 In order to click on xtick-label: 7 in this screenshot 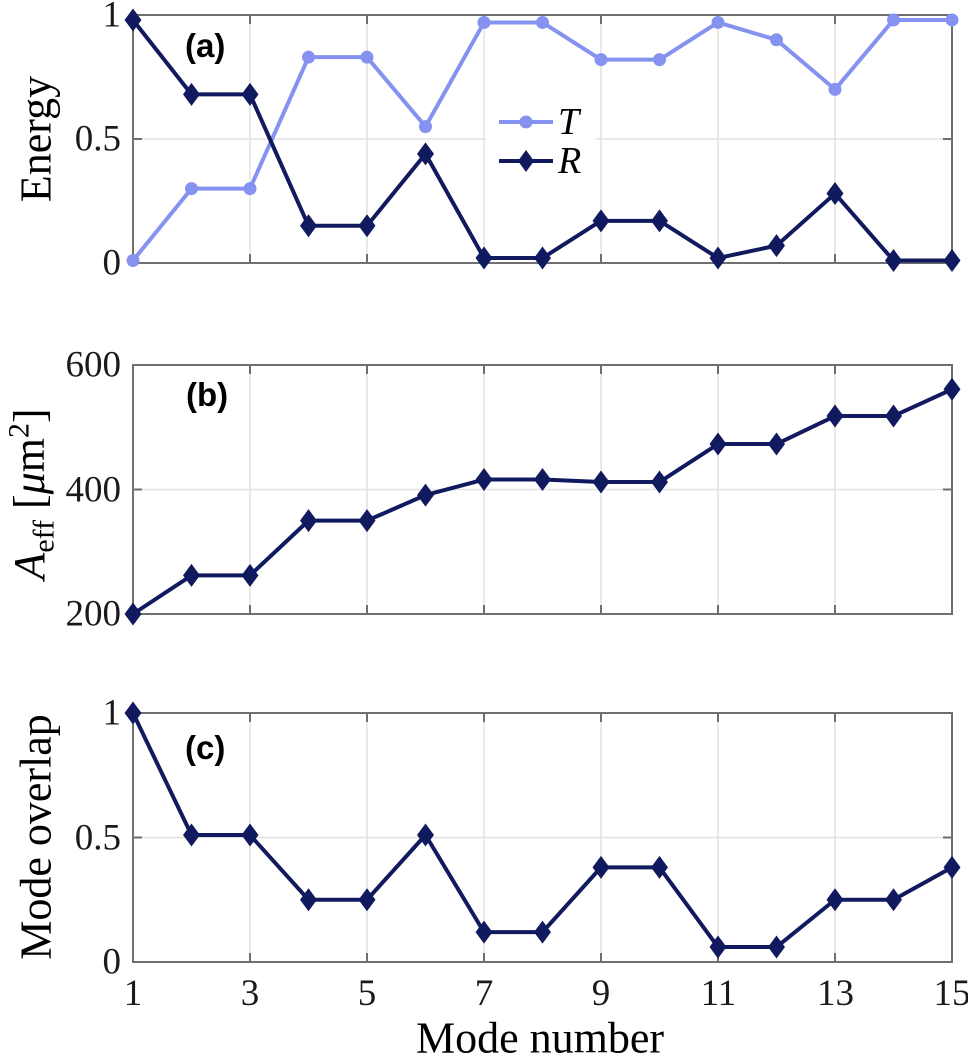, I will do `click(484, 993)`.